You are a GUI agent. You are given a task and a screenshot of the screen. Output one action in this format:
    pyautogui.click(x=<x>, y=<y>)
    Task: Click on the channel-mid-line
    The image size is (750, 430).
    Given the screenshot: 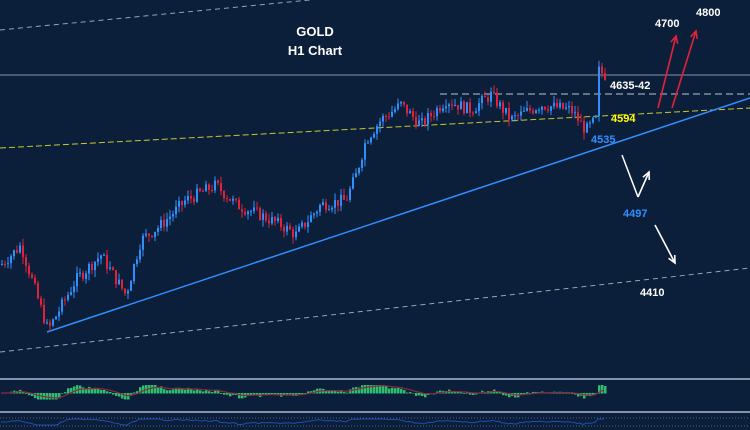 What is the action you would take?
    pyautogui.click(x=375, y=128)
    